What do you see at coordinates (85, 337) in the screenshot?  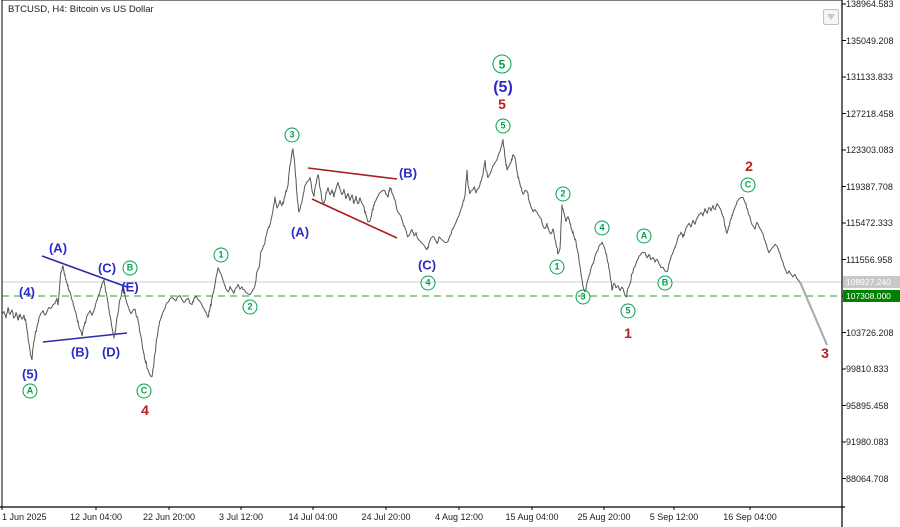 I see `trendline-blue-lower-left` at bounding box center [85, 337].